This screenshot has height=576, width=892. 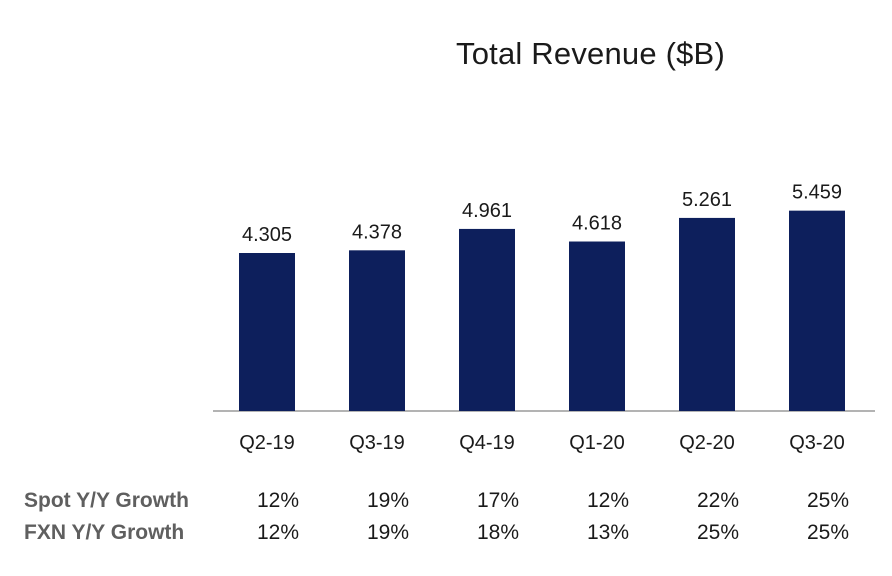 What do you see at coordinates (590, 53) in the screenshot?
I see `chart-title: Total Revenue ($B)` at bounding box center [590, 53].